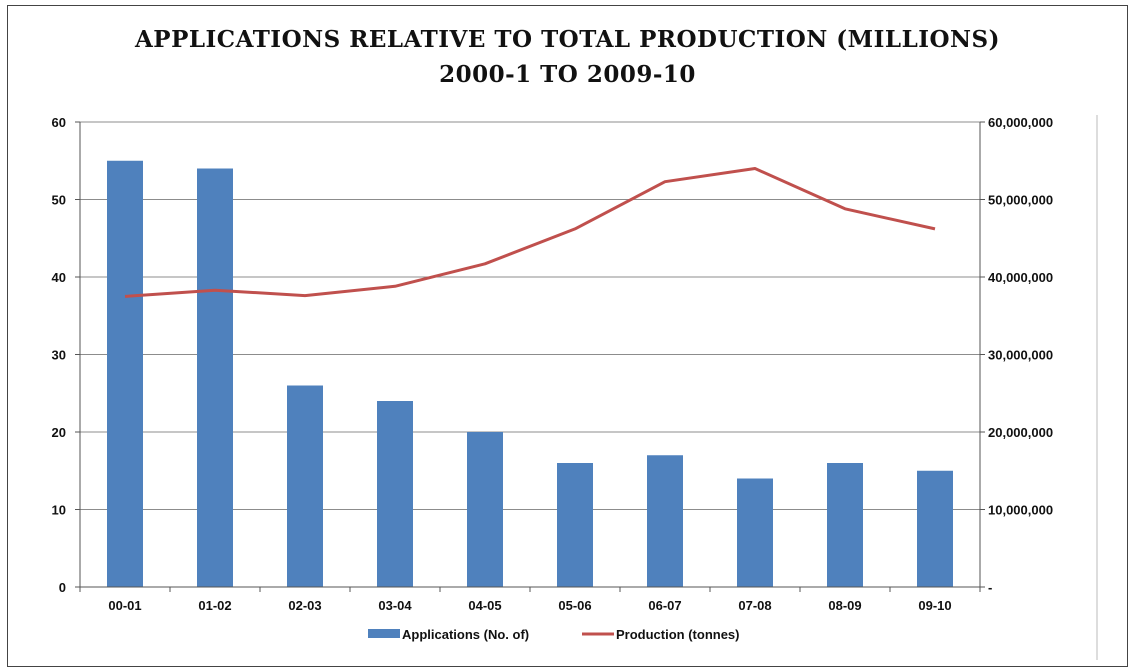 The width and height of the screenshot is (1135, 672). I want to click on production-line, so click(530, 232).